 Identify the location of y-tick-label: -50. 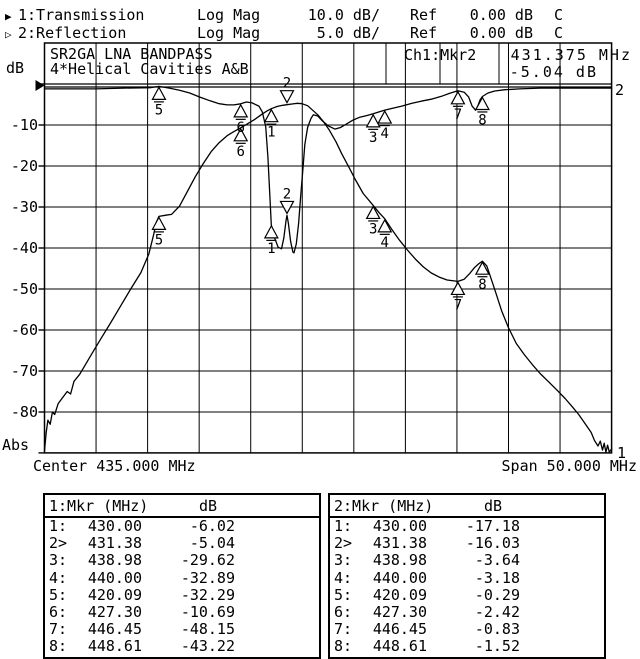
(24, 289).